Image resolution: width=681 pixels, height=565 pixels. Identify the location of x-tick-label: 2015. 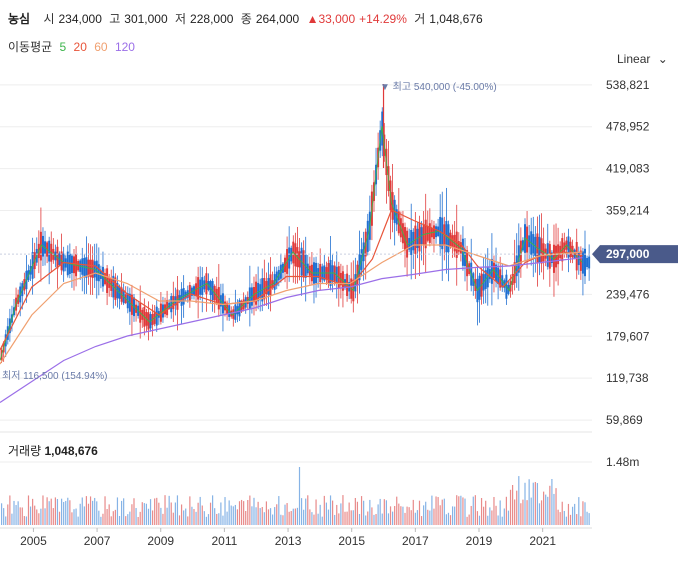
(351, 541).